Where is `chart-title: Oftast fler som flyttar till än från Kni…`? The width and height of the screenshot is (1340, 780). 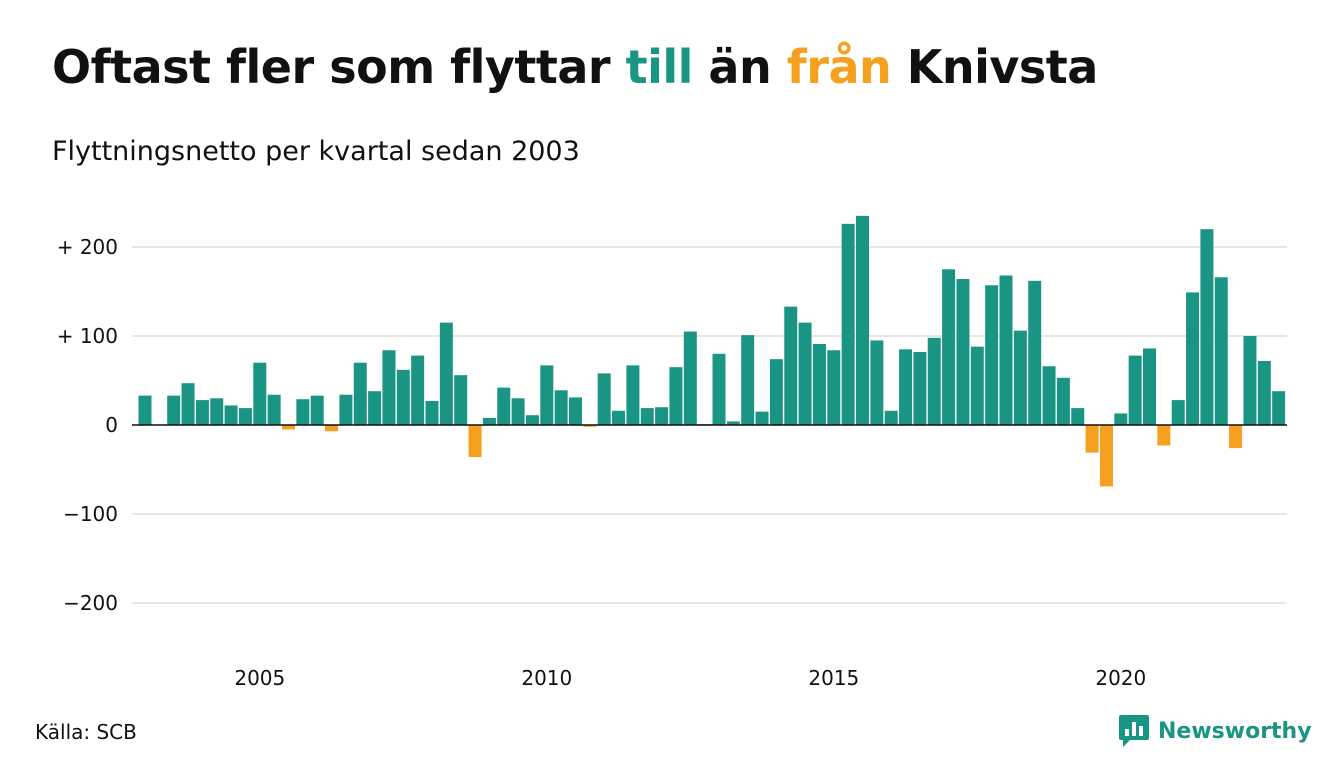 chart-title: Oftast fler som flyttar till än från Kni… is located at coordinates (575, 67).